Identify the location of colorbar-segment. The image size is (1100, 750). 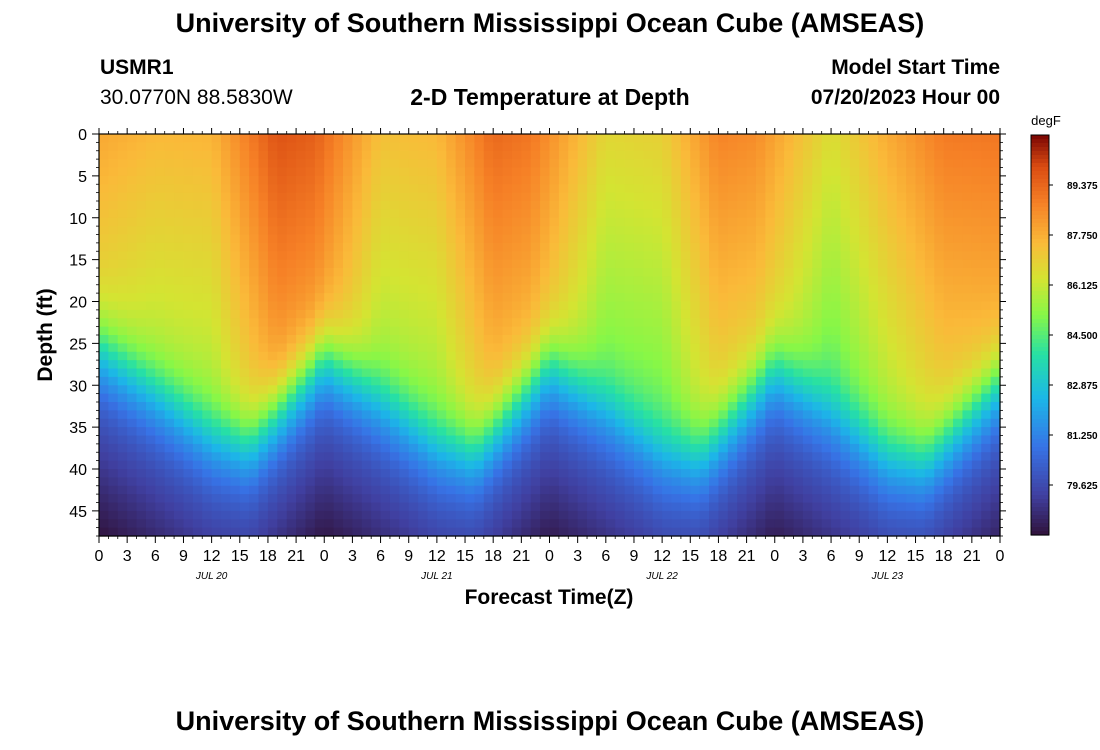
(1040, 261).